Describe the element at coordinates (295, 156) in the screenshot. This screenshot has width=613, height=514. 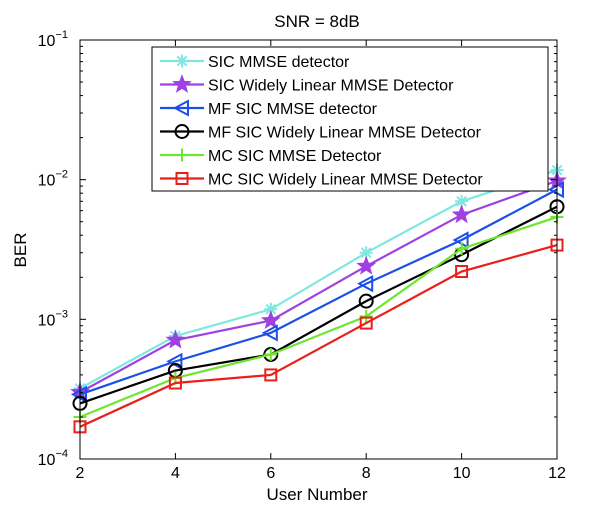
I see `legend-label: MC SIC MMSE Detector` at that location.